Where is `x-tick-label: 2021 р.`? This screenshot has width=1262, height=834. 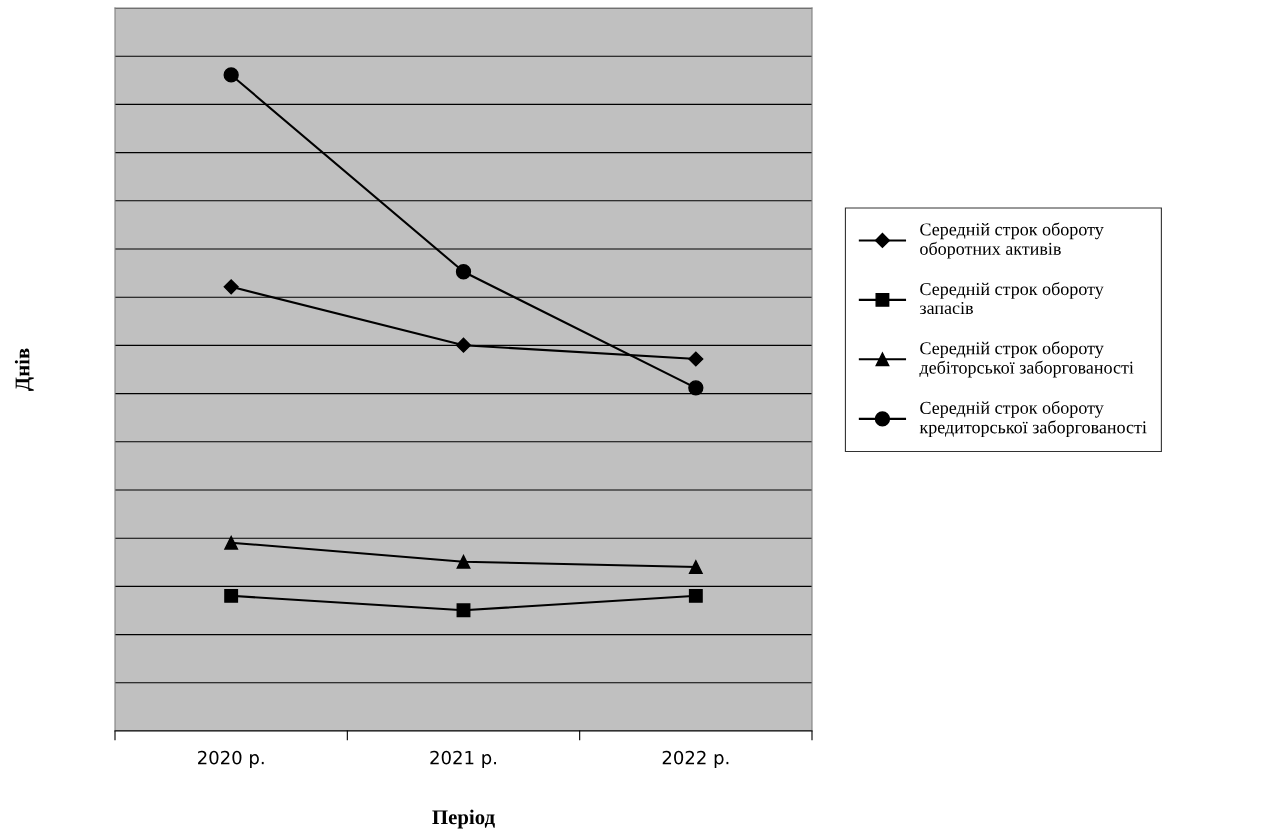 x-tick-label: 2021 р. is located at coordinates (463, 759).